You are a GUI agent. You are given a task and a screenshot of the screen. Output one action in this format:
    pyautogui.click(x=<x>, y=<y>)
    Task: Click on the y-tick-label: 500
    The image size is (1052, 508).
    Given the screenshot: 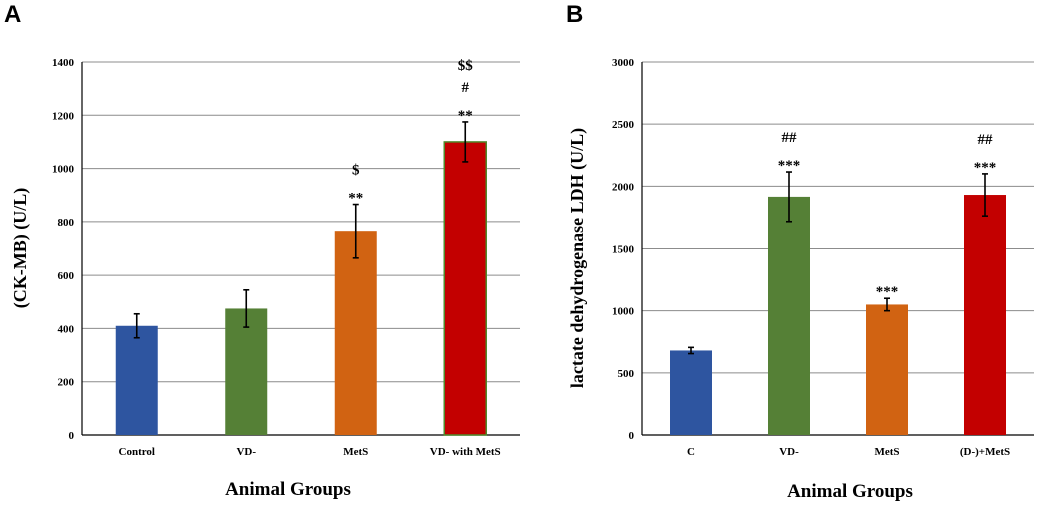 What is the action you would take?
    pyautogui.click(x=626, y=374)
    